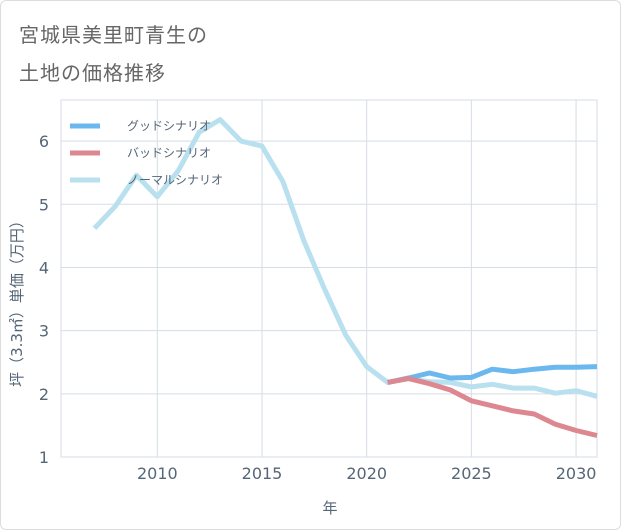 Image resolution: width=621 pixels, height=530 pixels. I want to click on x-tick-label: 2025, so click(471, 473).